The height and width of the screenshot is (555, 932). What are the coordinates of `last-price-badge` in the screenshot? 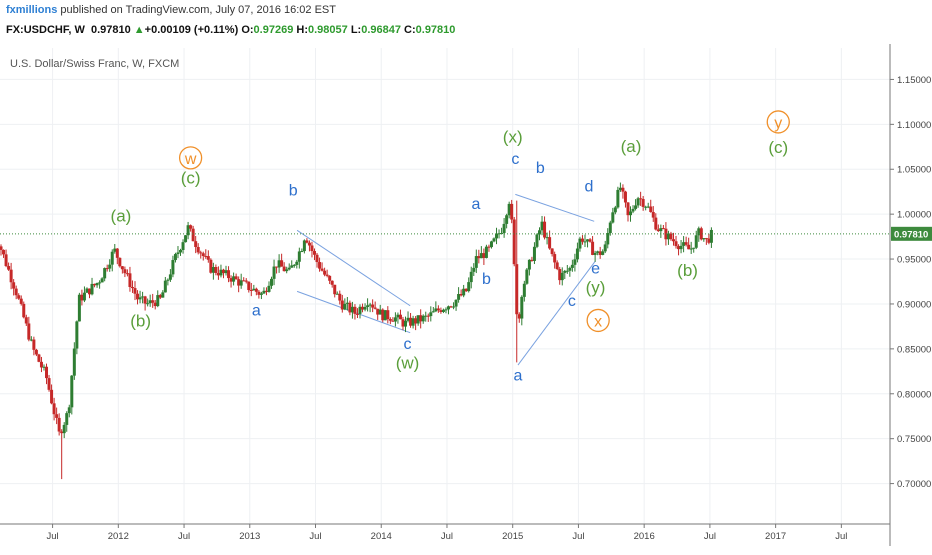 It's located at (911, 233).